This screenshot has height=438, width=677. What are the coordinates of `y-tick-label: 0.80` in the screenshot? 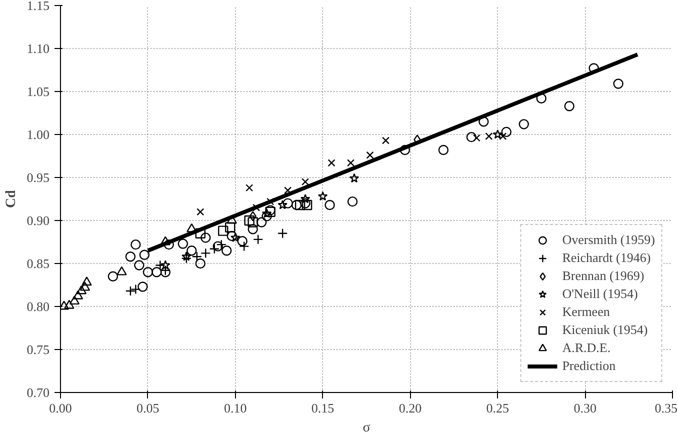 It's located at (38, 306).